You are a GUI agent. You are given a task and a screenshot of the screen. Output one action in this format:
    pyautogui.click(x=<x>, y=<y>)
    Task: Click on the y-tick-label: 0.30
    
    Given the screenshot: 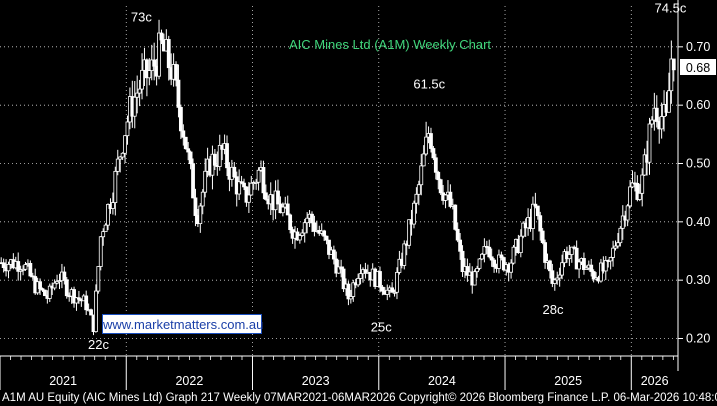 What is the action you would take?
    pyautogui.click(x=698, y=280)
    